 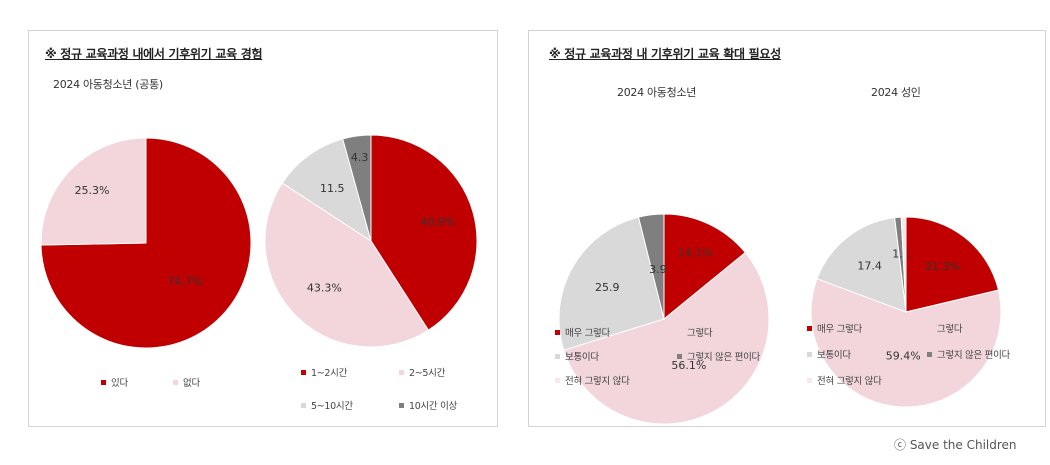 What do you see at coordinates (184, 281) in the screenshot?
I see `pie-data-label: 74.7%` at bounding box center [184, 281].